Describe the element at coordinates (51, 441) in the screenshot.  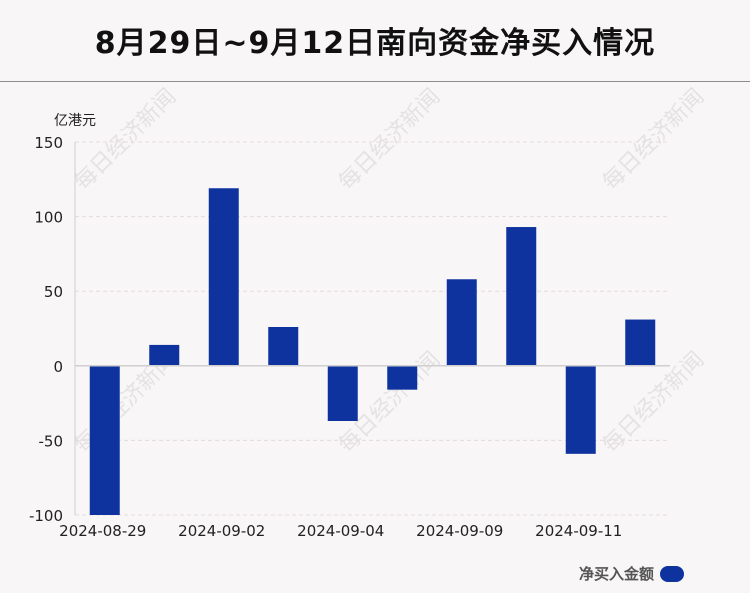
I see `y-tick-label: -50` at that location.